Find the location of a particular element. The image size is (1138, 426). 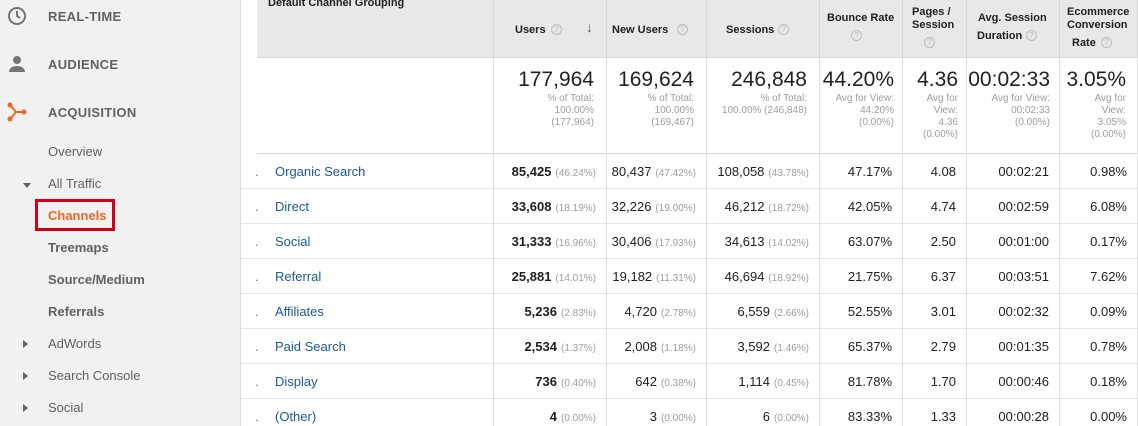

nav-section-acquisition: ACQUISITION is located at coordinates (120, 112).